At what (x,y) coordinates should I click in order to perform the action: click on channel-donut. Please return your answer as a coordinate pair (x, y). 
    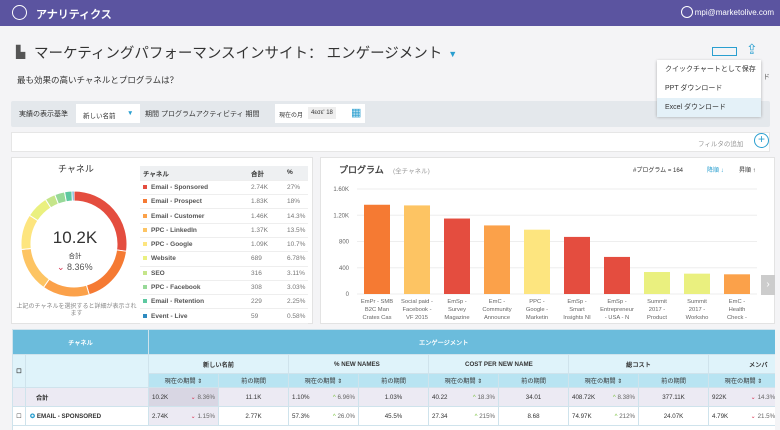
    Looking at the image, I should click on (79, 238).